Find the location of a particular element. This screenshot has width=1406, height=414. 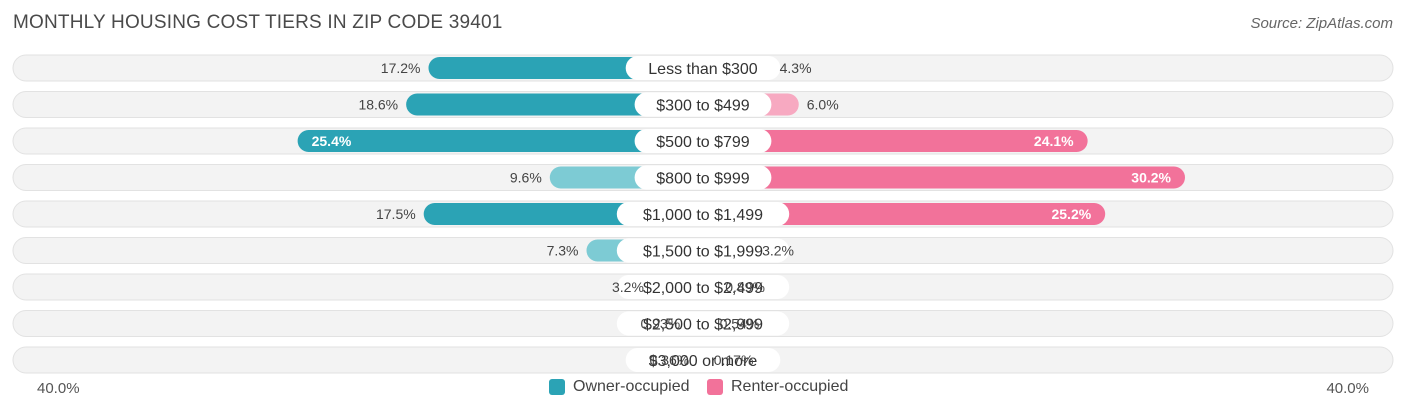

renter-value-label: 0.17% is located at coordinates (734, 360).